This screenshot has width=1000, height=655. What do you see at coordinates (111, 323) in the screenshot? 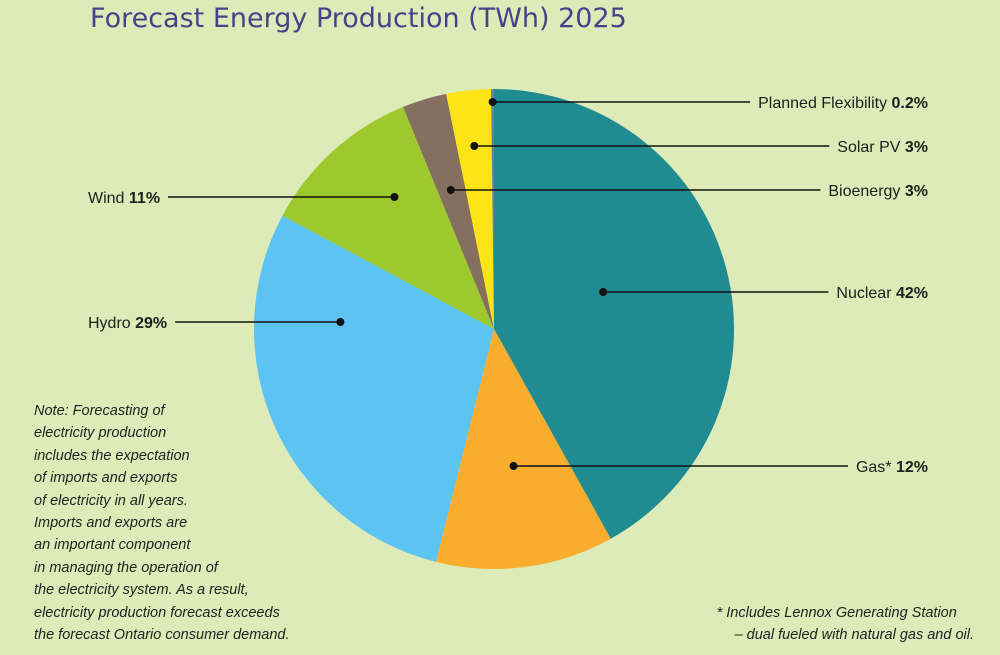
I see `slice-label-name: Hydro` at bounding box center [111, 323].